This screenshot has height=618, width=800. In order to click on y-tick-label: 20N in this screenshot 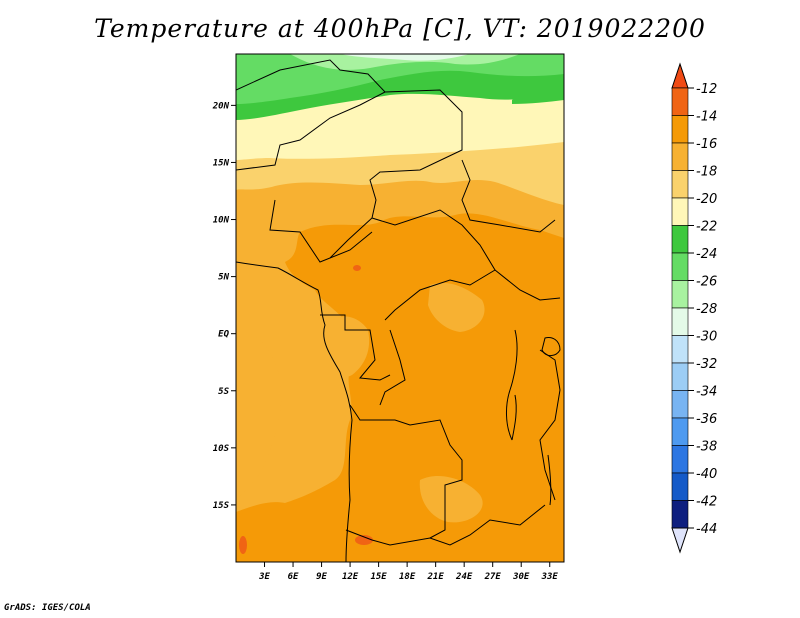, I will do `click(221, 106)`.